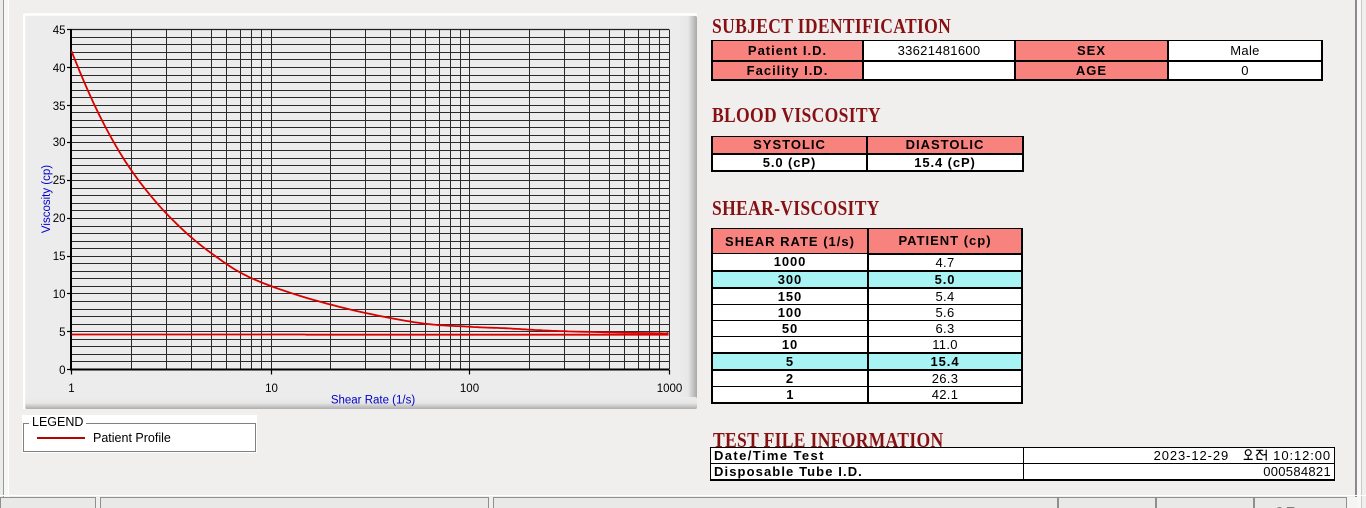 This screenshot has height=508, width=1366. Describe the element at coordinates (59, 69) in the screenshot. I see `svg-text: 40` at that location.